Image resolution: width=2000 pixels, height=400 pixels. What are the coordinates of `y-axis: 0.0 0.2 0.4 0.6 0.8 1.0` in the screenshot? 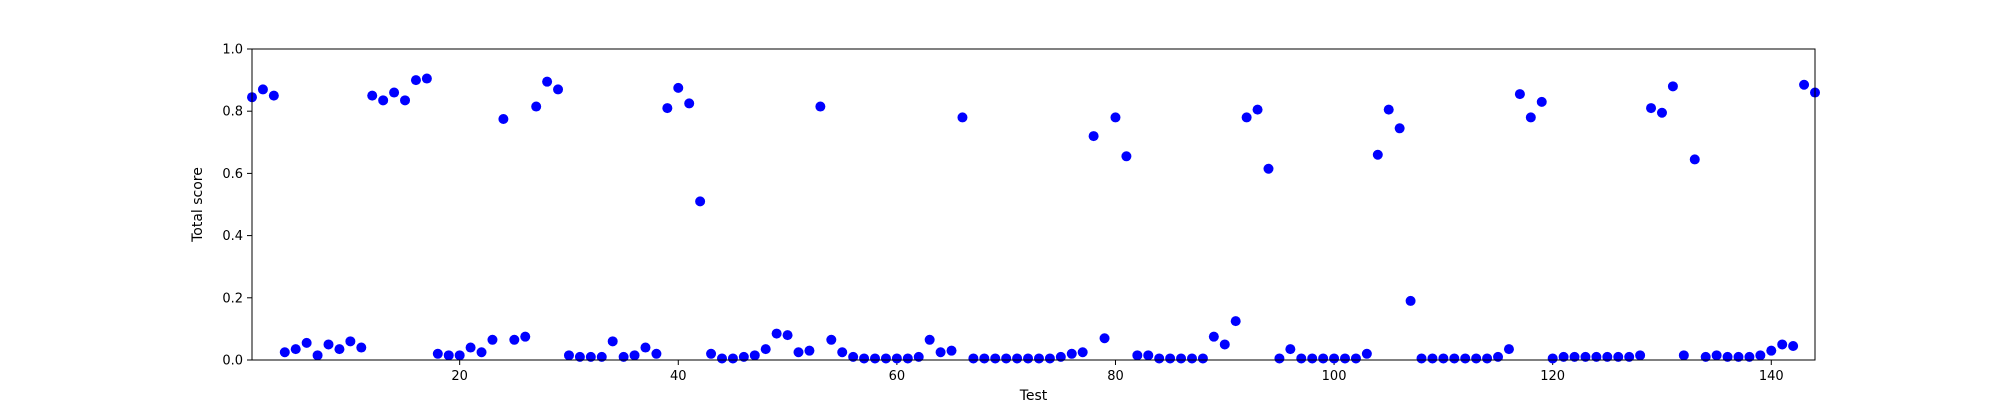 It's located at (237, 206).